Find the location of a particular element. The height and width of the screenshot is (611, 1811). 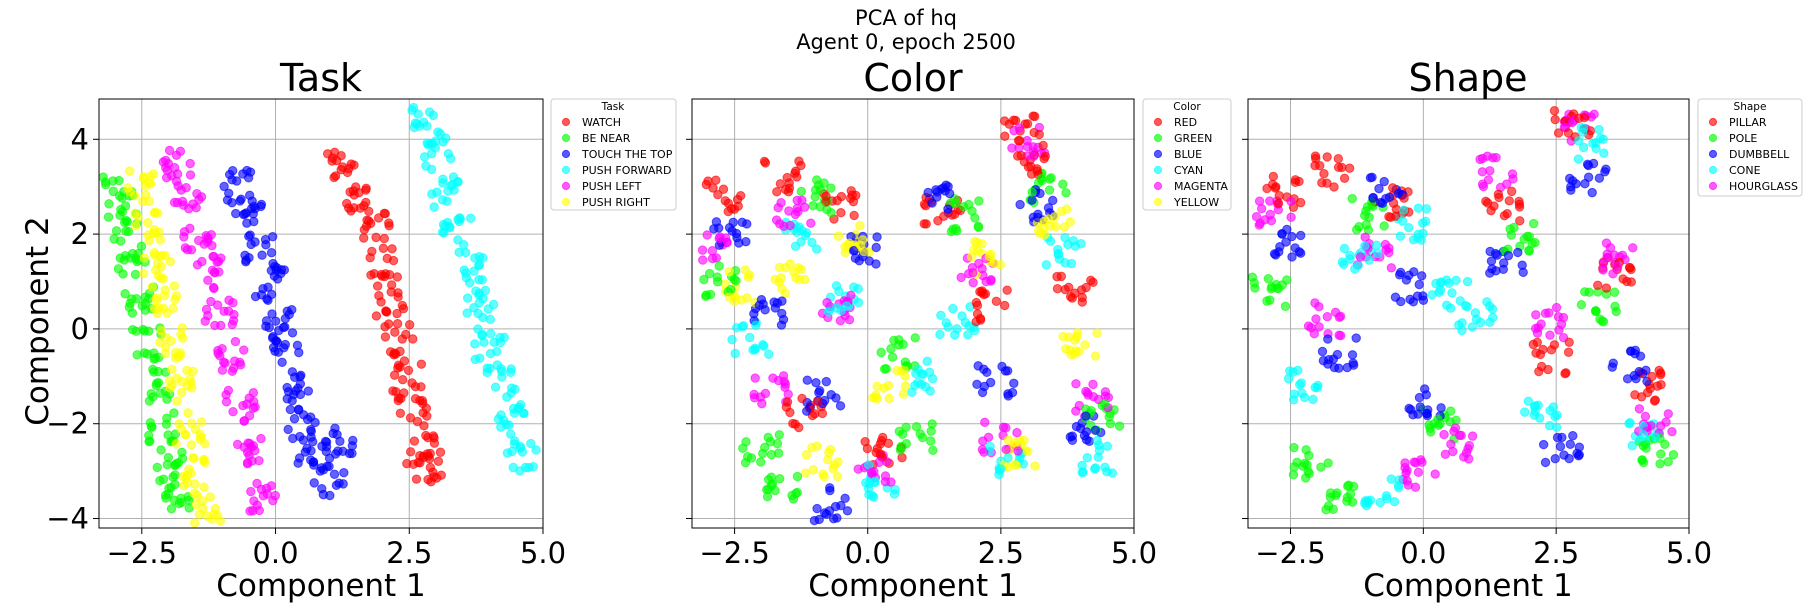

legend-frame-shape is located at coordinates (1750, 147).